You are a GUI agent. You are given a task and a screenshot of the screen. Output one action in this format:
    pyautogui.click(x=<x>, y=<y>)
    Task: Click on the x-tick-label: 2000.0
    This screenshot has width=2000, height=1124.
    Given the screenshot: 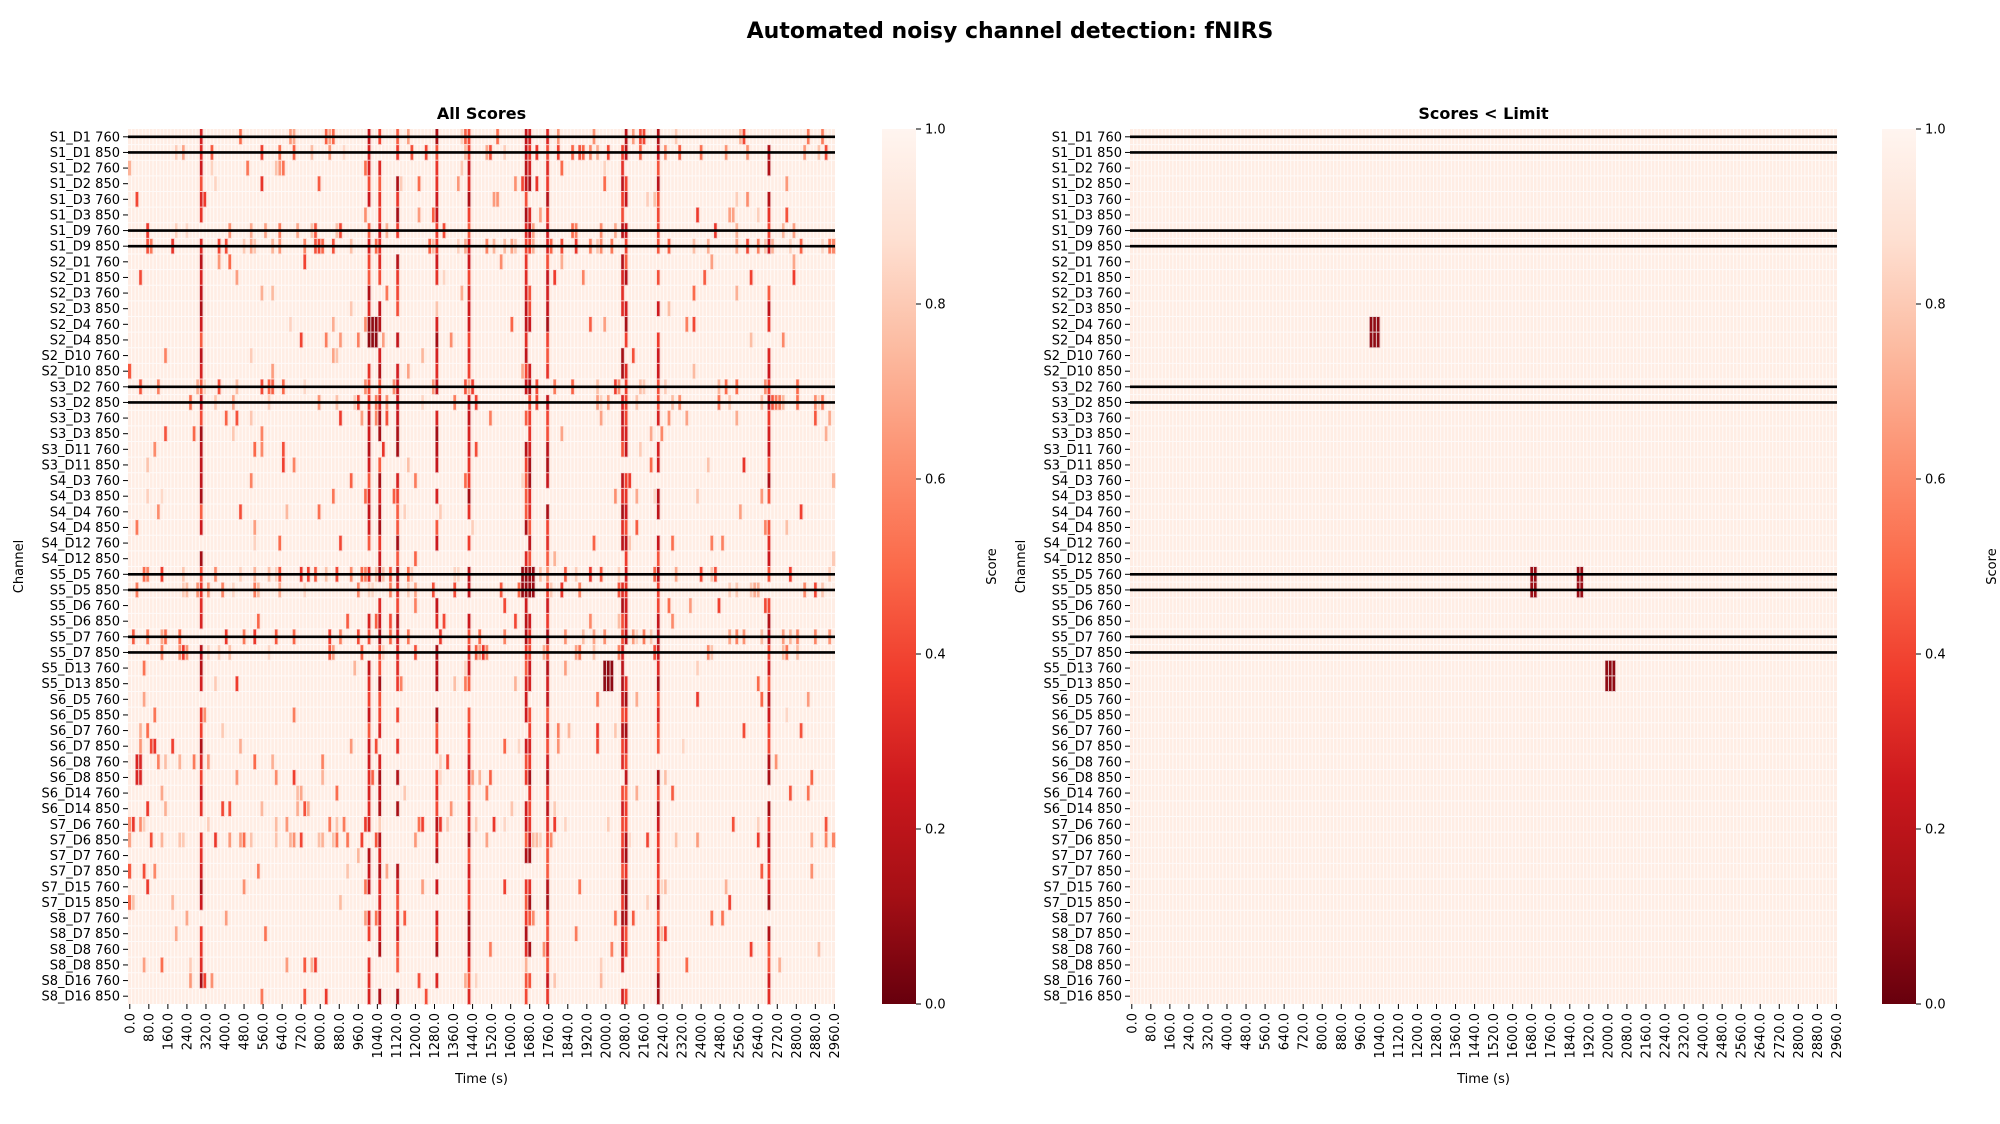 What is the action you would take?
    pyautogui.click(x=606, y=1036)
    